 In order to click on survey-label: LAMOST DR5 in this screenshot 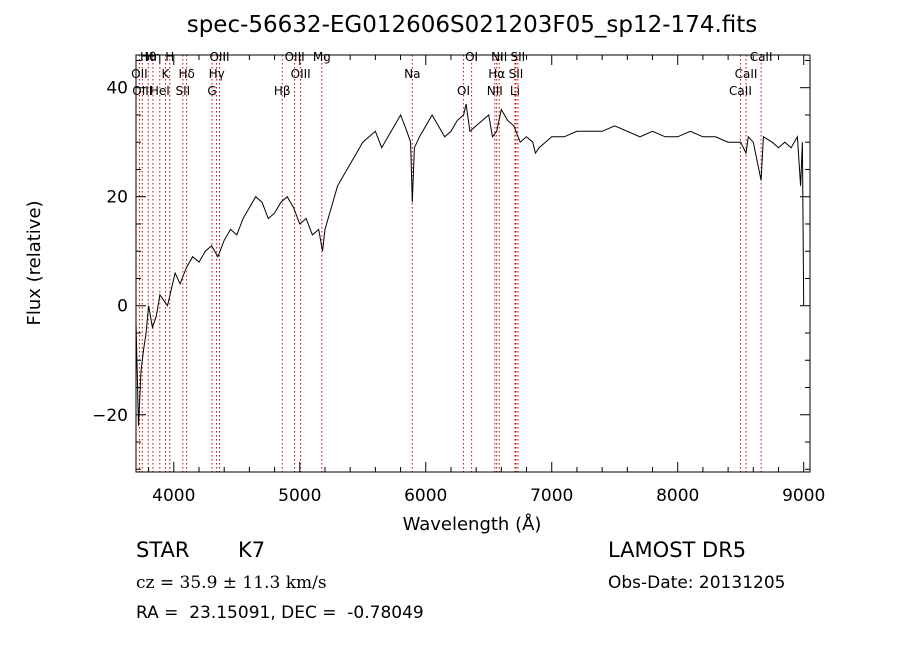, I will do `click(677, 550)`.